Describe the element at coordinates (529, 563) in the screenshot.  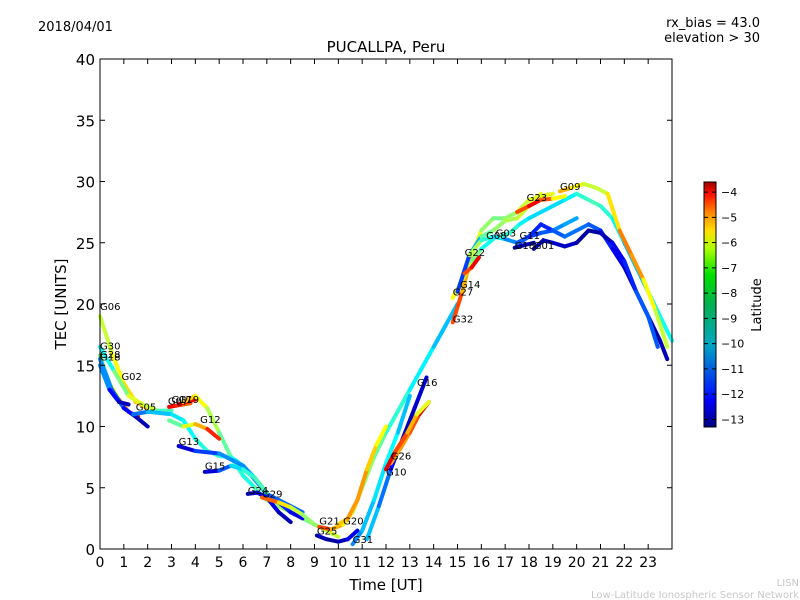
I see `x-tick-label: 18` at that location.